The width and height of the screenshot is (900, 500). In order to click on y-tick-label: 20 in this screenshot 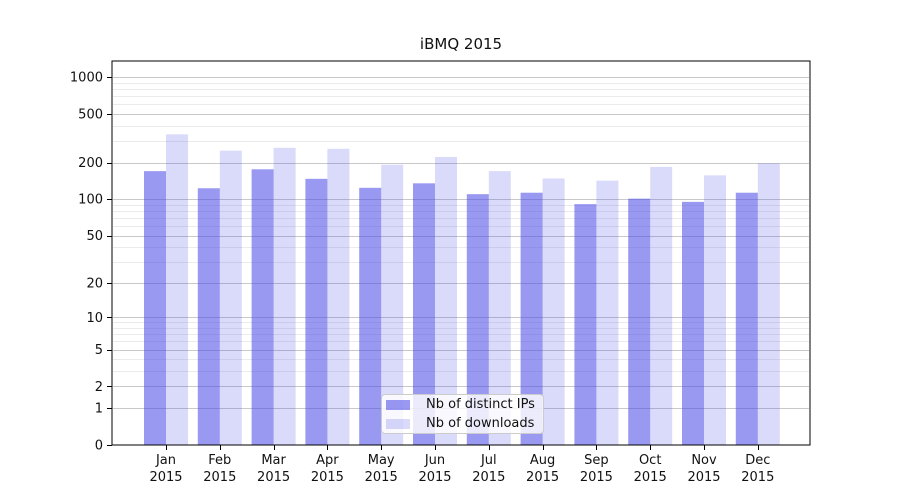, I will do `click(94, 283)`.